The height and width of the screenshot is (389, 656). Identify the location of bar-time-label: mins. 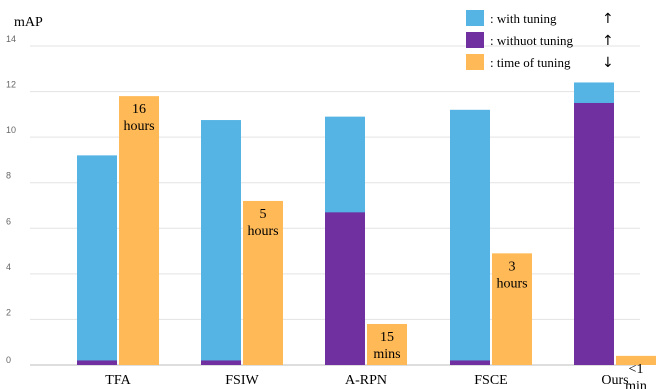
(386, 354).